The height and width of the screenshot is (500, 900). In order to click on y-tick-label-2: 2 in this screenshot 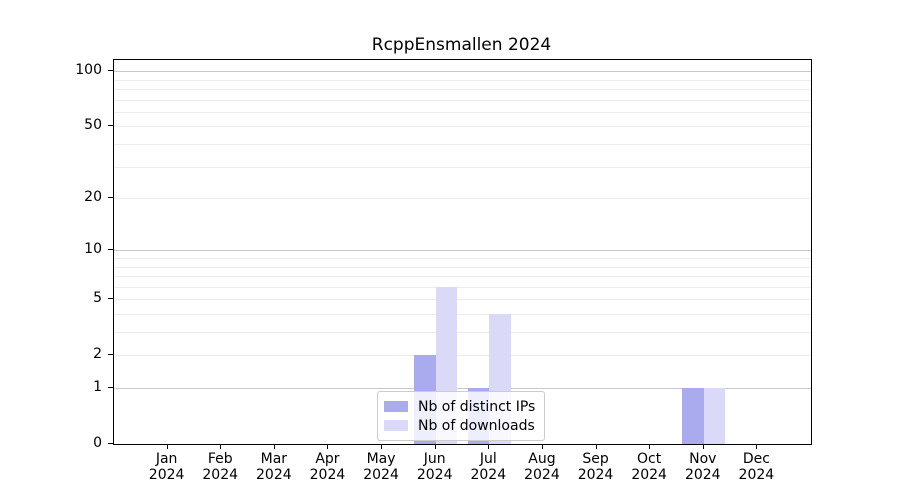, I will do `click(97, 354)`.